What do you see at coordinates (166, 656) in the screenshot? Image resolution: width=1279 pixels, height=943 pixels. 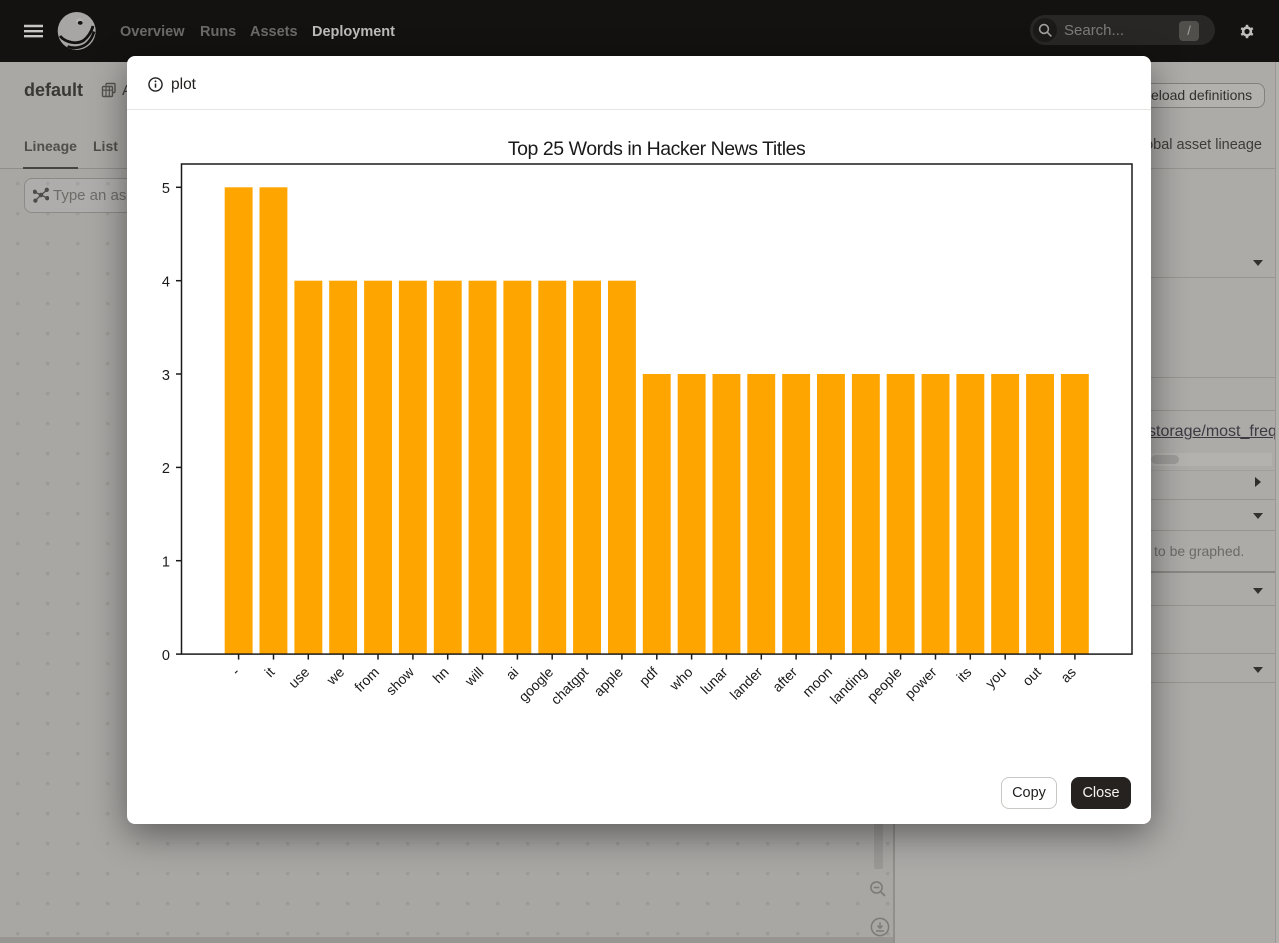 I see `svg-text: 0` at bounding box center [166, 656].